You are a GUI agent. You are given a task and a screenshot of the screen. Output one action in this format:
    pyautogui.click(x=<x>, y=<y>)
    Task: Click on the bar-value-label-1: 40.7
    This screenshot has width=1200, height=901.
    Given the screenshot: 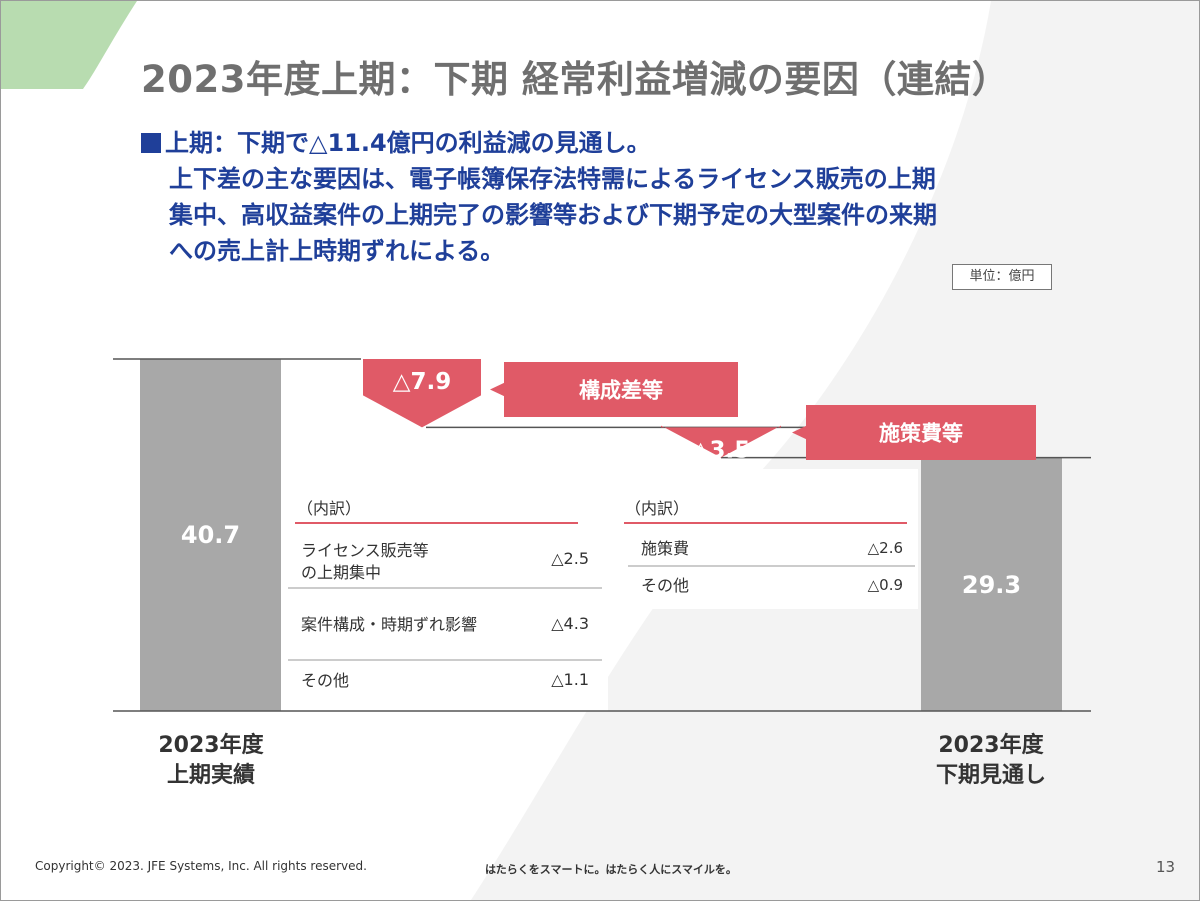 What is the action you would take?
    pyautogui.click(x=210, y=535)
    